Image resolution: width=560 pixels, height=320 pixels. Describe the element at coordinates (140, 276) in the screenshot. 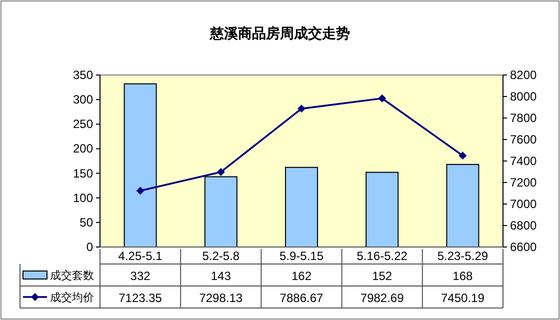

I see `data-label: 332` at that location.